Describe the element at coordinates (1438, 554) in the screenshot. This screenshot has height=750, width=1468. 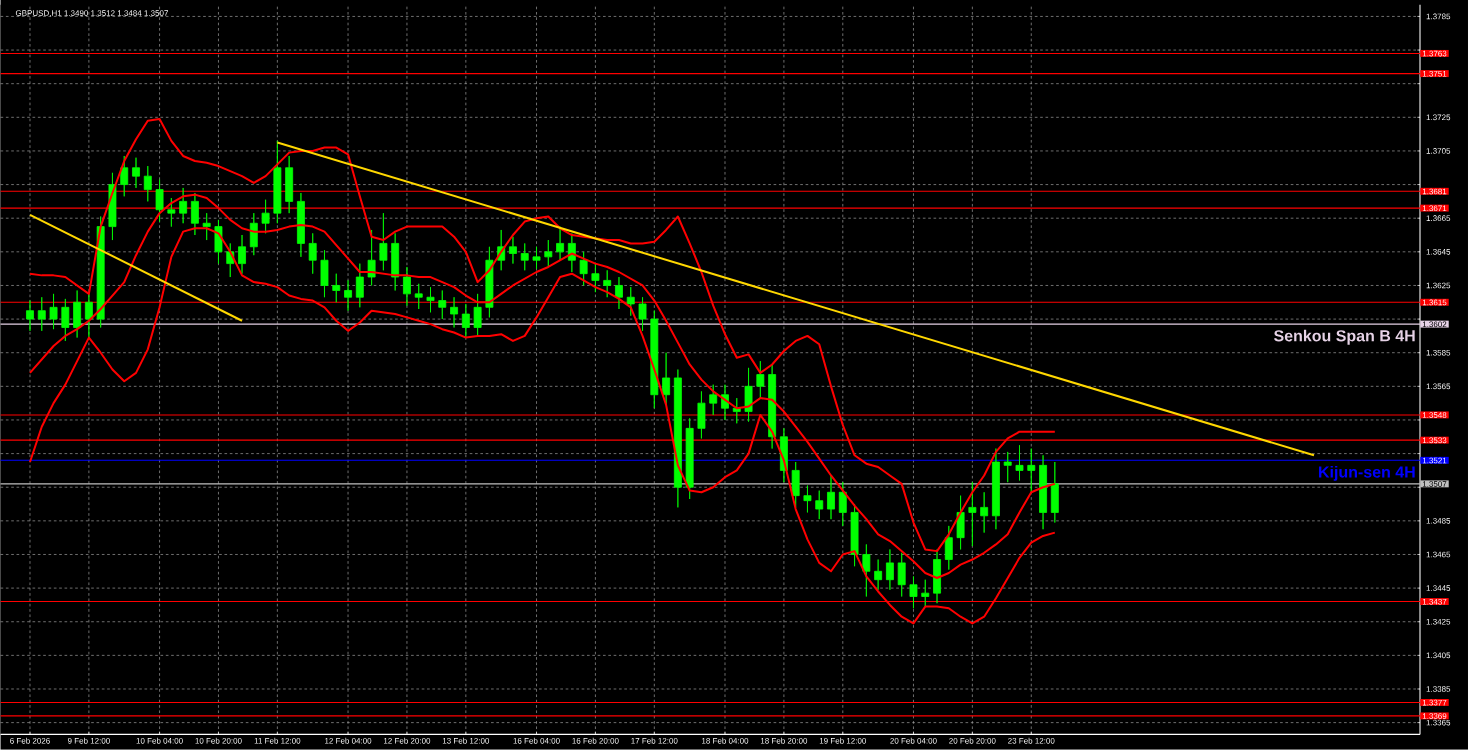
I see `y-tick-label: 1.3465` at that location.